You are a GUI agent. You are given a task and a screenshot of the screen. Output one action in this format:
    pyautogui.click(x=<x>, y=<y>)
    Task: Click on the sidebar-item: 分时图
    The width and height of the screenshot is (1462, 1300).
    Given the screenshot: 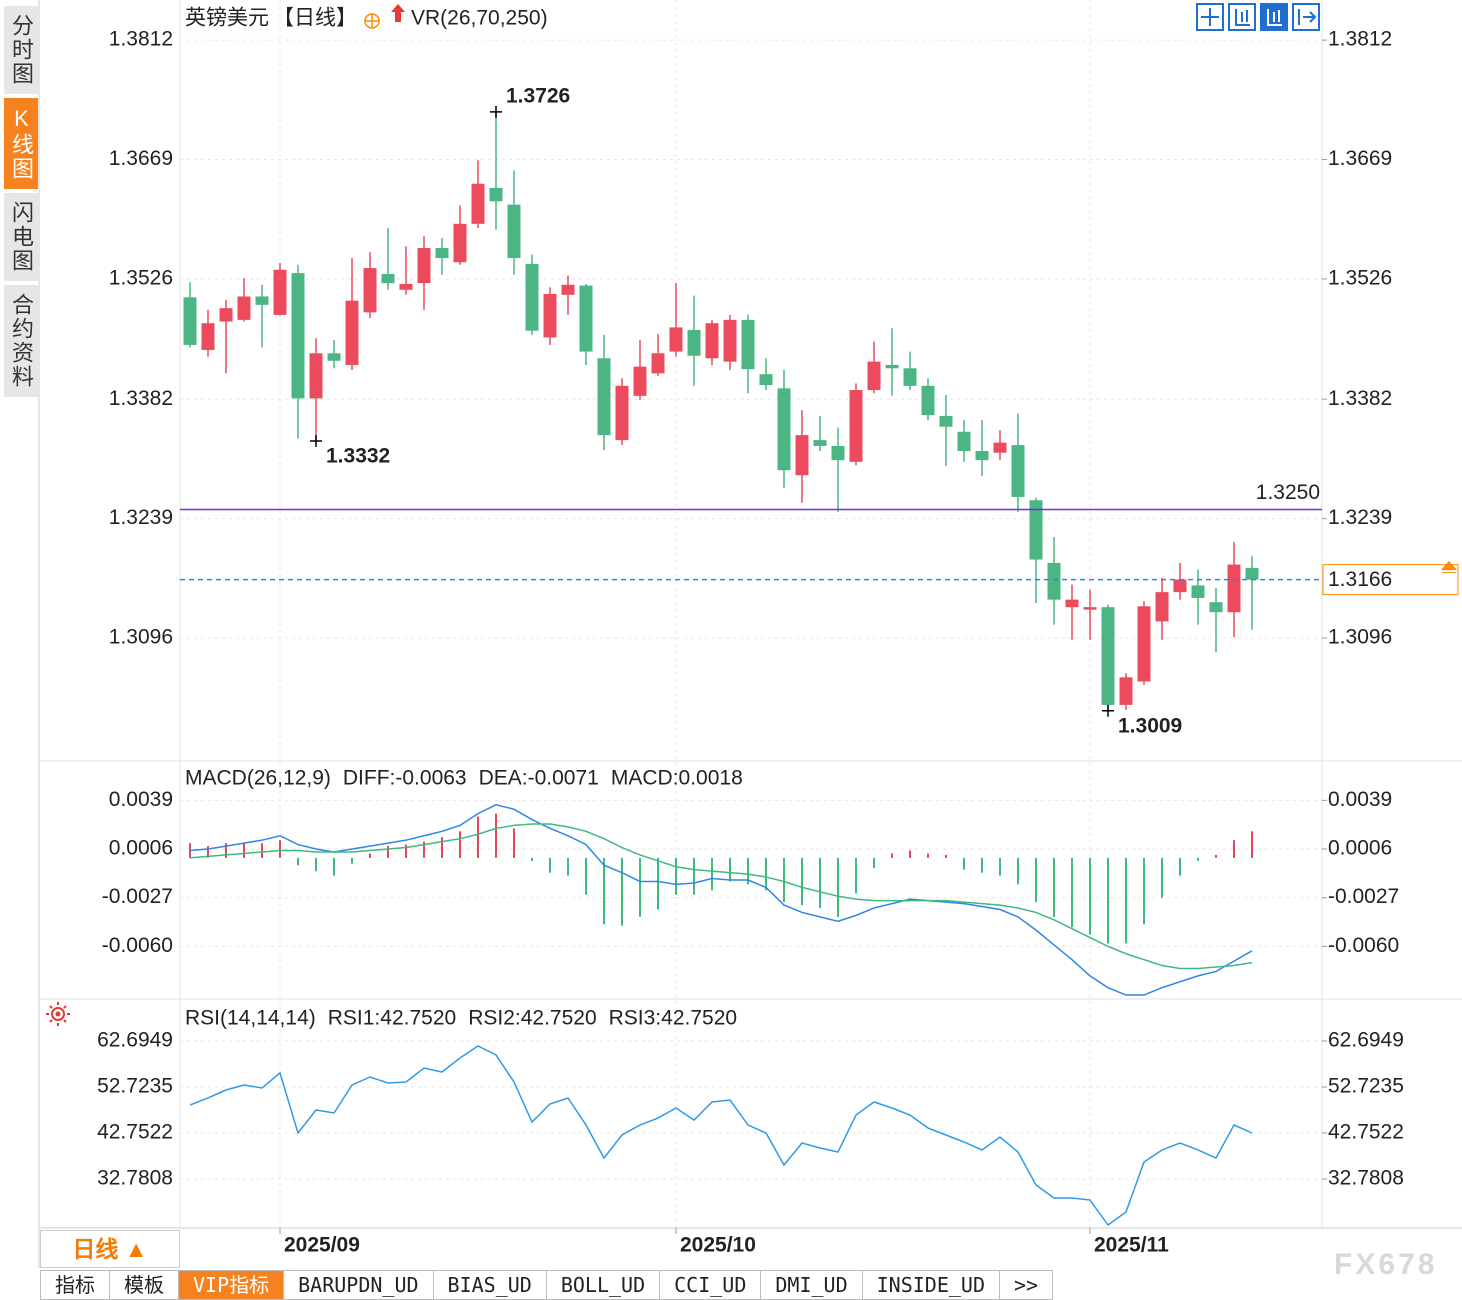 What is the action you would take?
    pyautogui.click(x=21, y=50)
    